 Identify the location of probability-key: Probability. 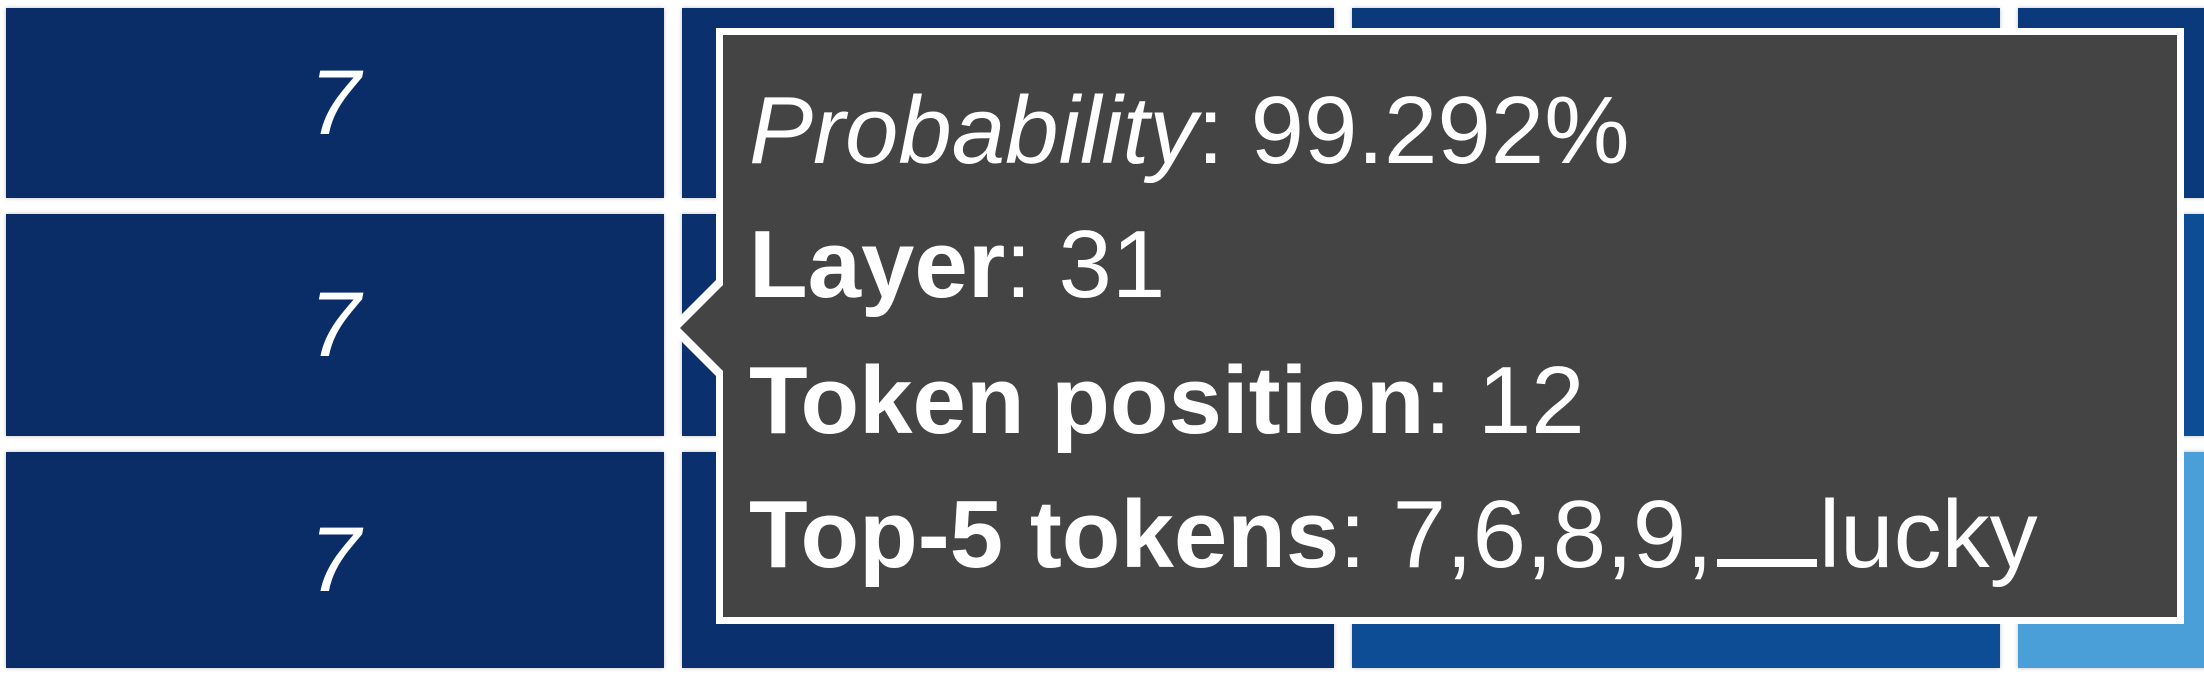
(973, 130).